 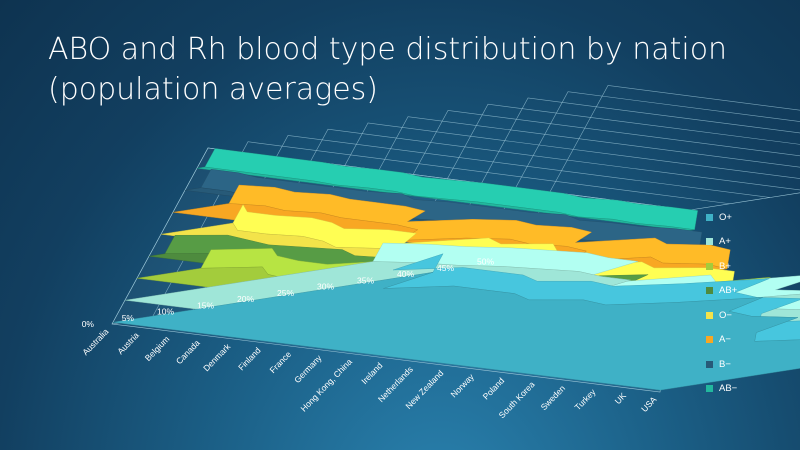 I want to click on legend-item-B−: B−, so click(x=721, y=364).